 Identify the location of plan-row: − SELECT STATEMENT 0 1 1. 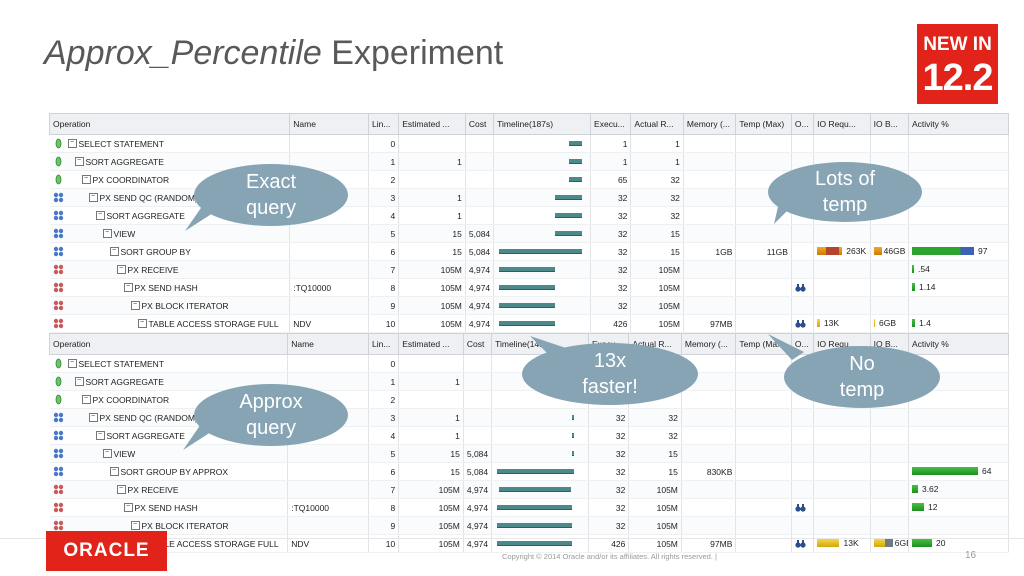
(529, 143).